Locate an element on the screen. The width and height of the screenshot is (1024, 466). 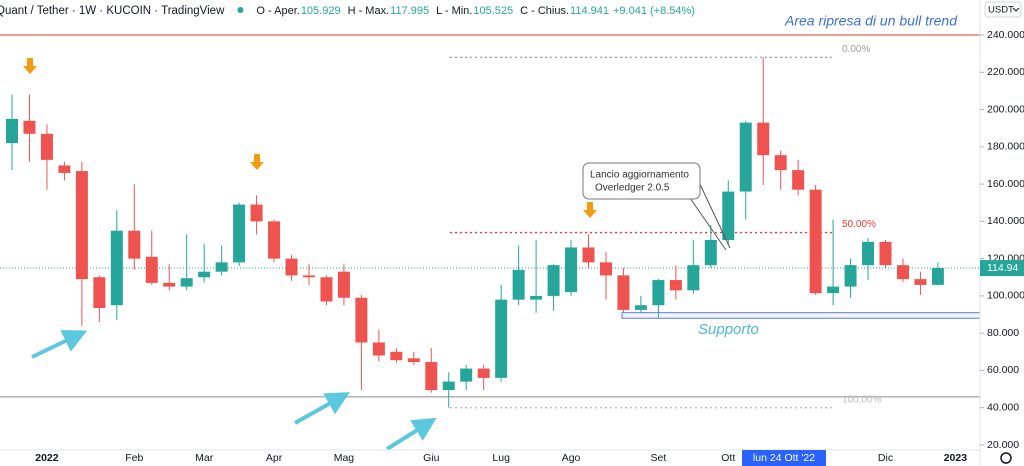
y-tick-label: 180.000 is located at coordinates (1005, 147).